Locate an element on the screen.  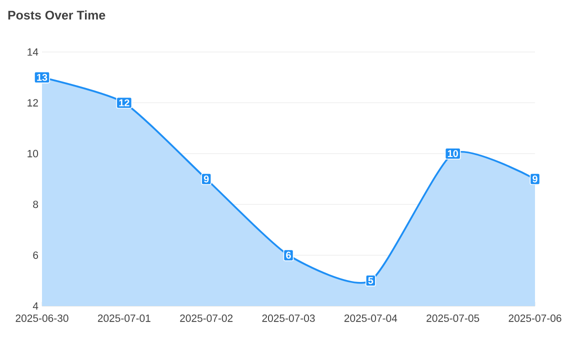
y-tick-label: 10 is located at coordinates (33, 154).